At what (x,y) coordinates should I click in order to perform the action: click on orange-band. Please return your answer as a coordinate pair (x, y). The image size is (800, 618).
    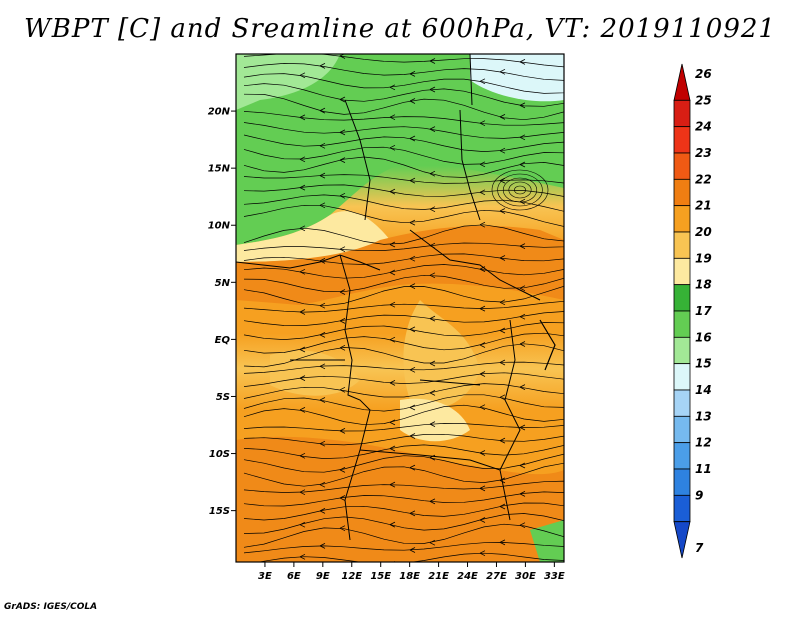
    Looking at the image, I should click on (400, 265).